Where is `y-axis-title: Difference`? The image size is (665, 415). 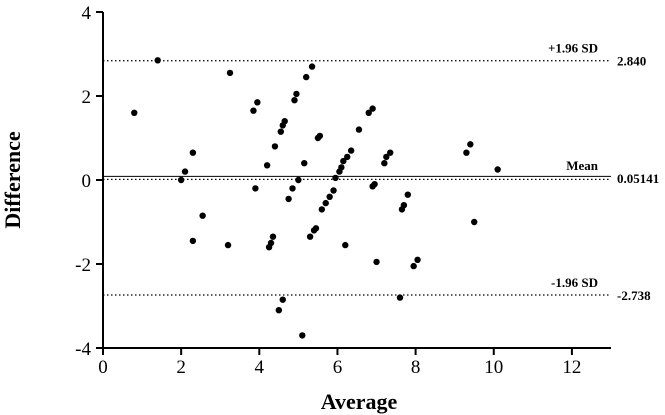
y-axis-title: Difference is located at coordinates (12, 180).